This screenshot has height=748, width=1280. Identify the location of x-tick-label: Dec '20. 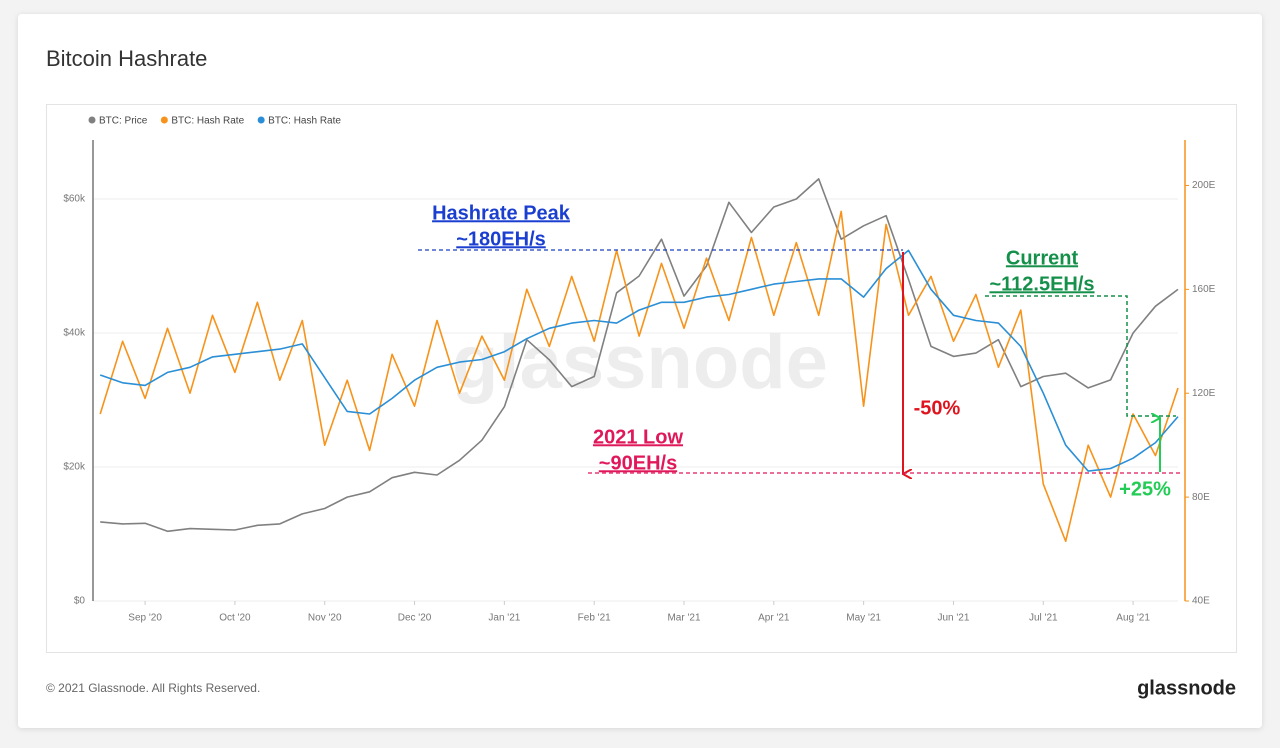
(415, 618).